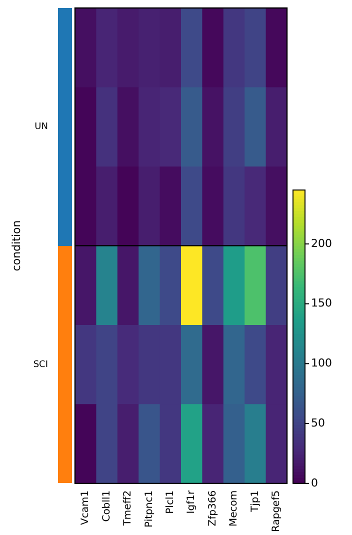 The image size is (352, 535). What do you see at coordinates (128, 508) in the screenshot?
I see `x-tick-label: Tmeff2` at bounding box center [128, 508].